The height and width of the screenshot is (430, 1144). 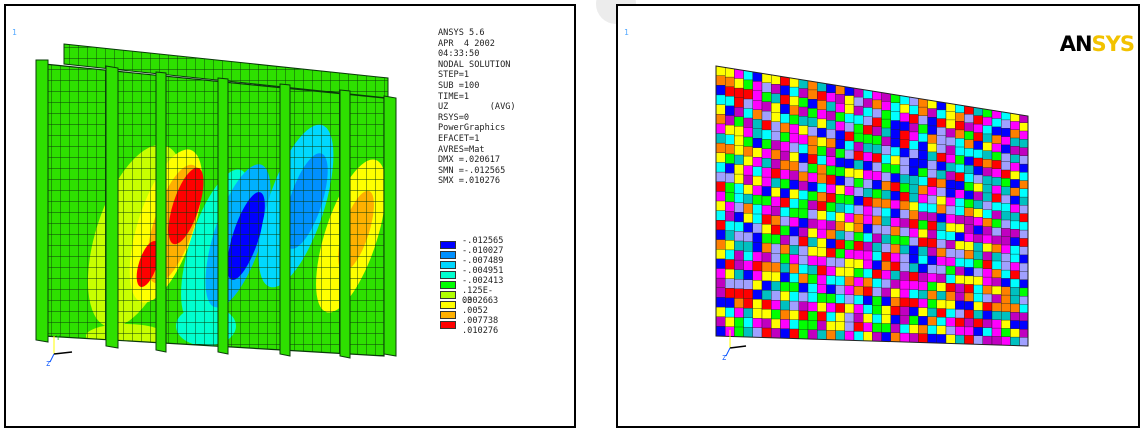 What do you see at coordinates (448, 265) in the screenshot?
I see `legend-swatch` at bounding box center [448, 265].